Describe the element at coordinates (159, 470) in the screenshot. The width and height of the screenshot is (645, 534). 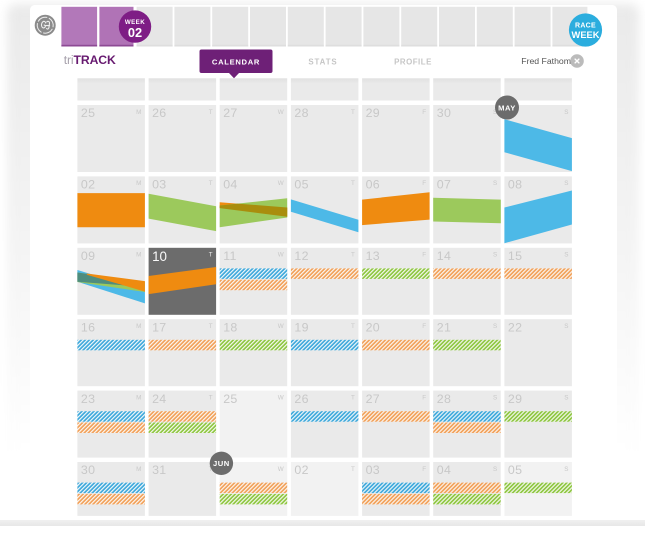
I see `svg-text: 31` at that location.